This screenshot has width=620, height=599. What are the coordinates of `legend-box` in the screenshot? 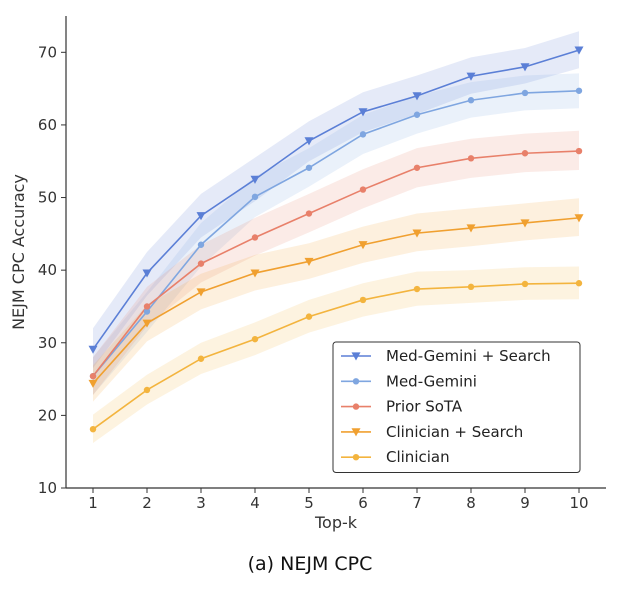 It's located at (456, 407).